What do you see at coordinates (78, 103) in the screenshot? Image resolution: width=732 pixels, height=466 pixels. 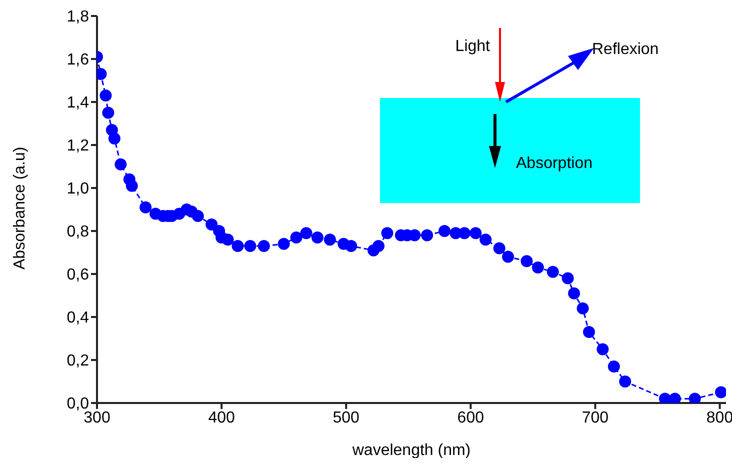 I see `y-tick-label: 1,4` at bounding box center [78, 103].